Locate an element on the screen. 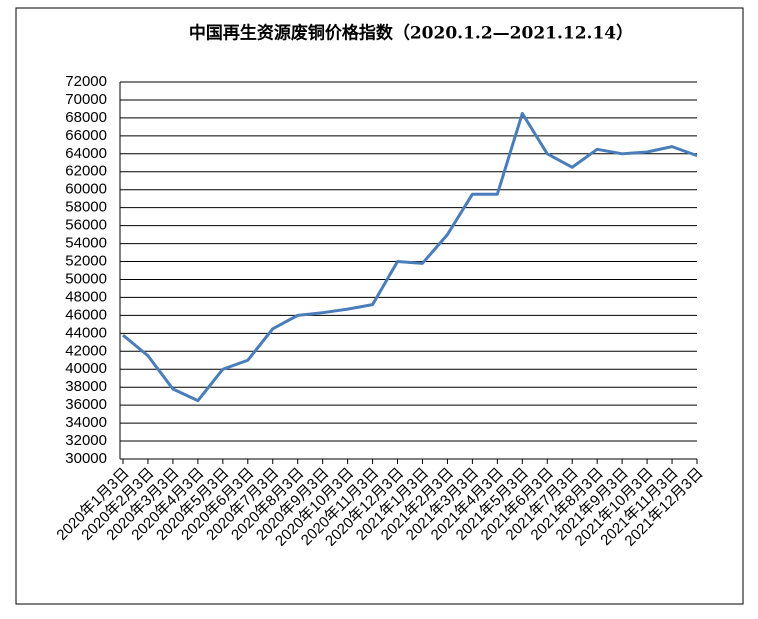 The image size is (758, 619). y-tick-label: 44000 is located at coordinates (86, 332).